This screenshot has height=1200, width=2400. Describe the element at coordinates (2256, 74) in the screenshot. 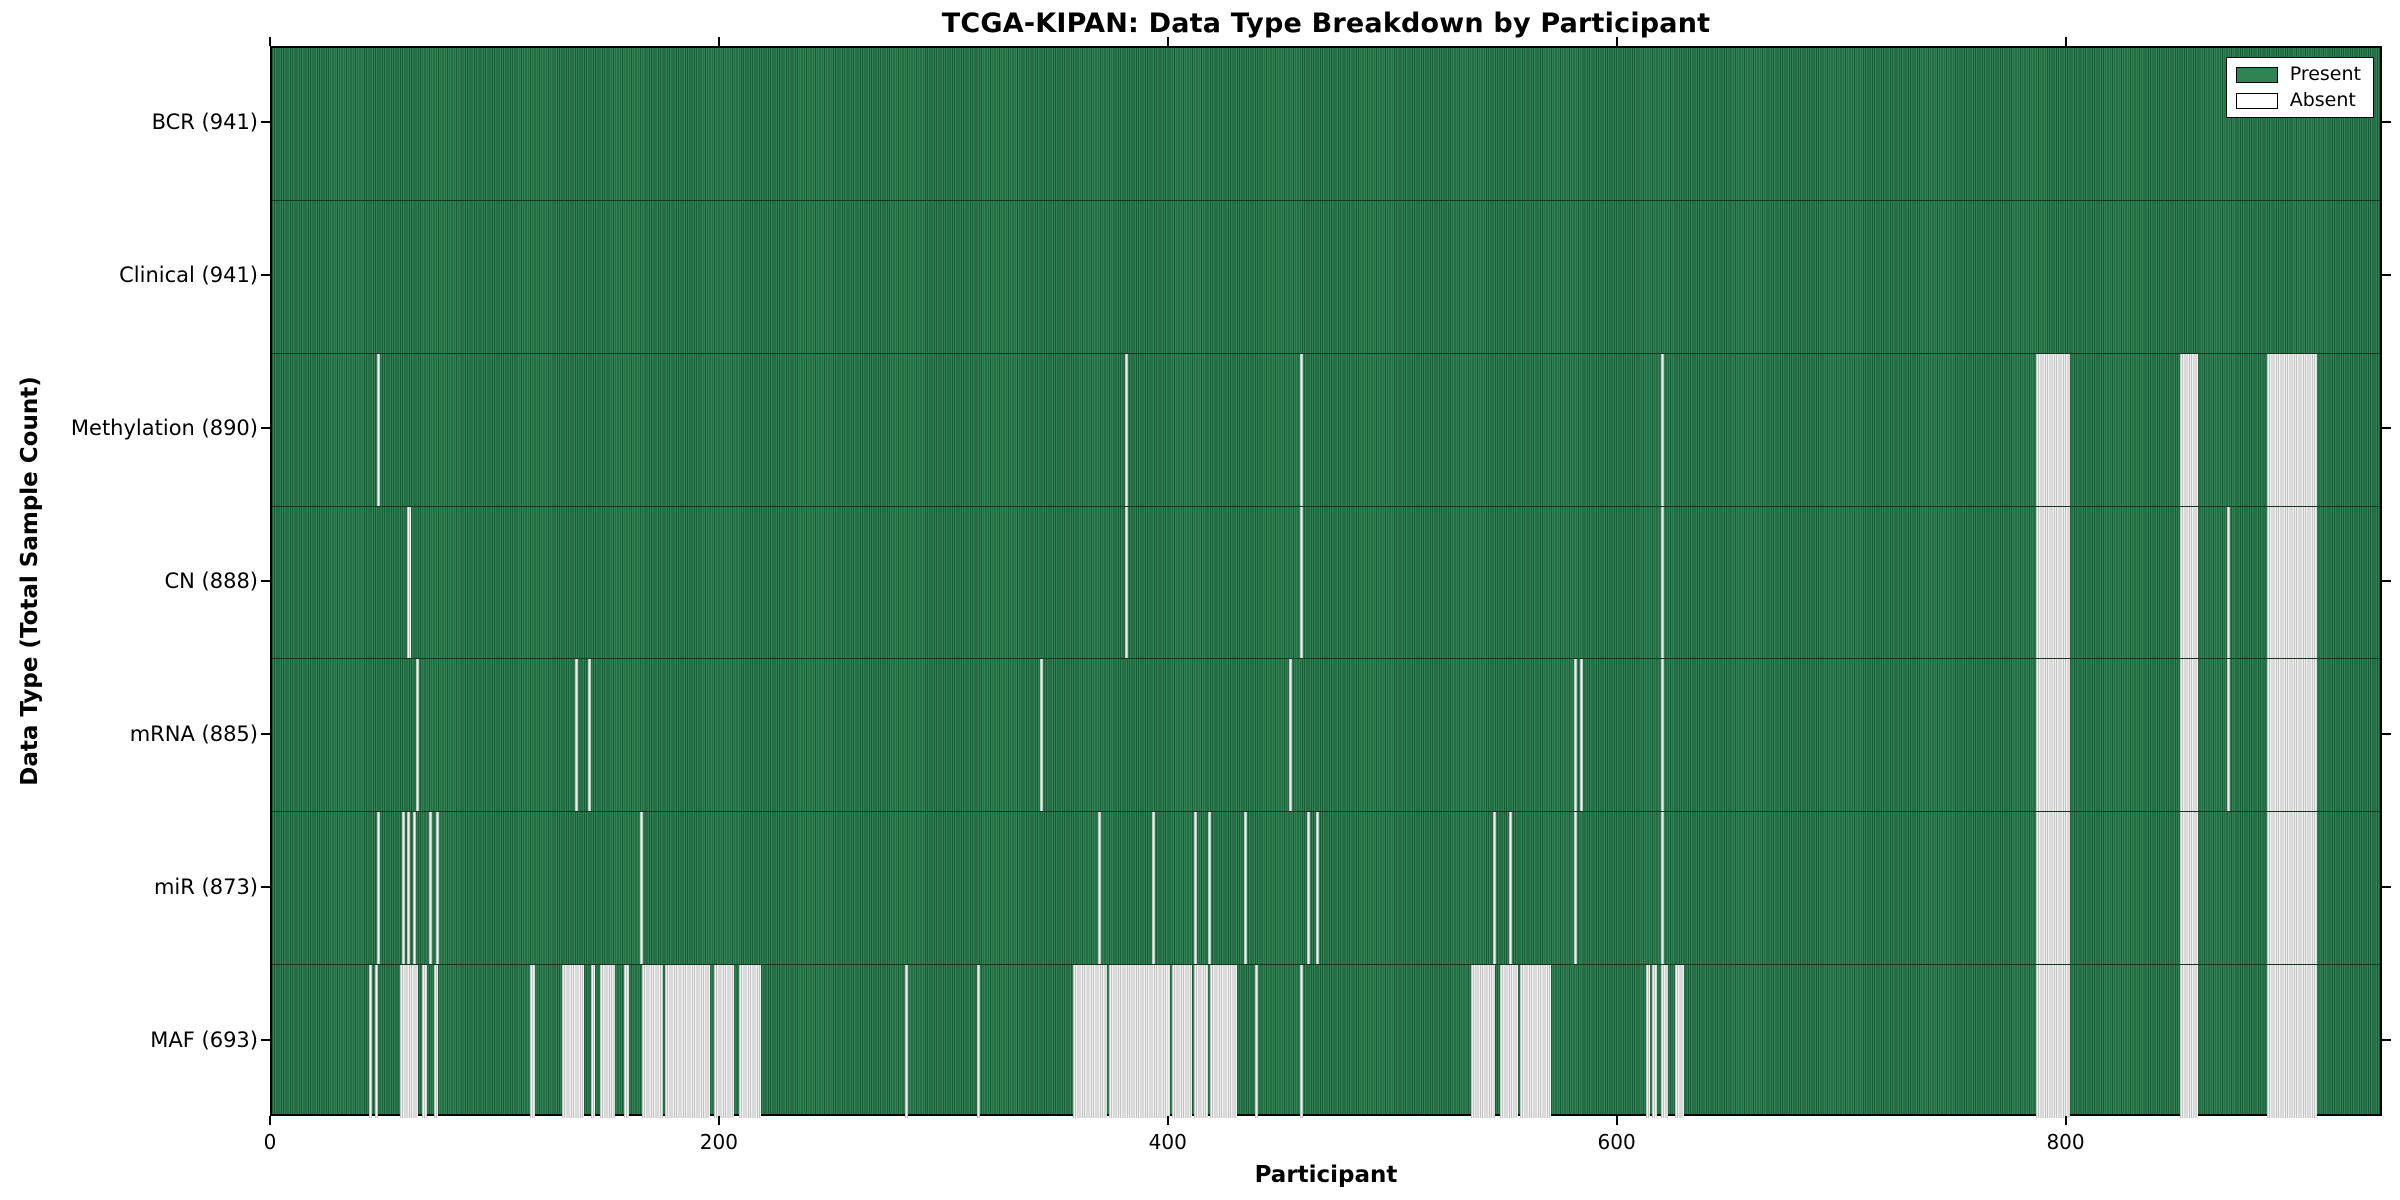

I see `present-swatch` at that location.